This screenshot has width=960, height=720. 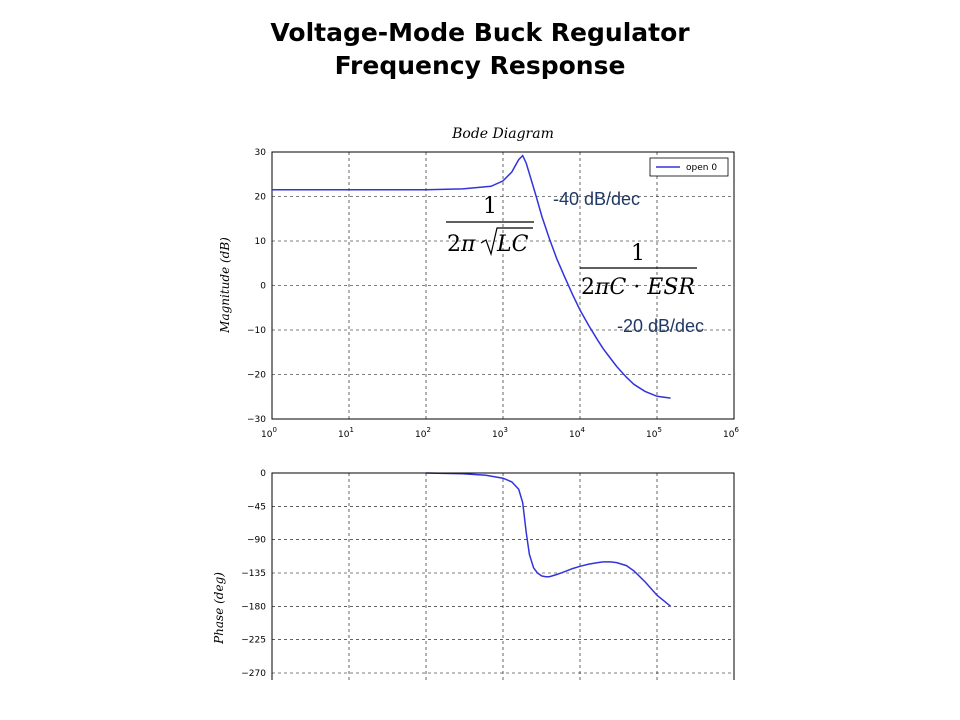 What do you see at coordinates (731, 433) in the screenshot?
I see `x-tick-label: 10⁶` at bounding box center [731, 433].